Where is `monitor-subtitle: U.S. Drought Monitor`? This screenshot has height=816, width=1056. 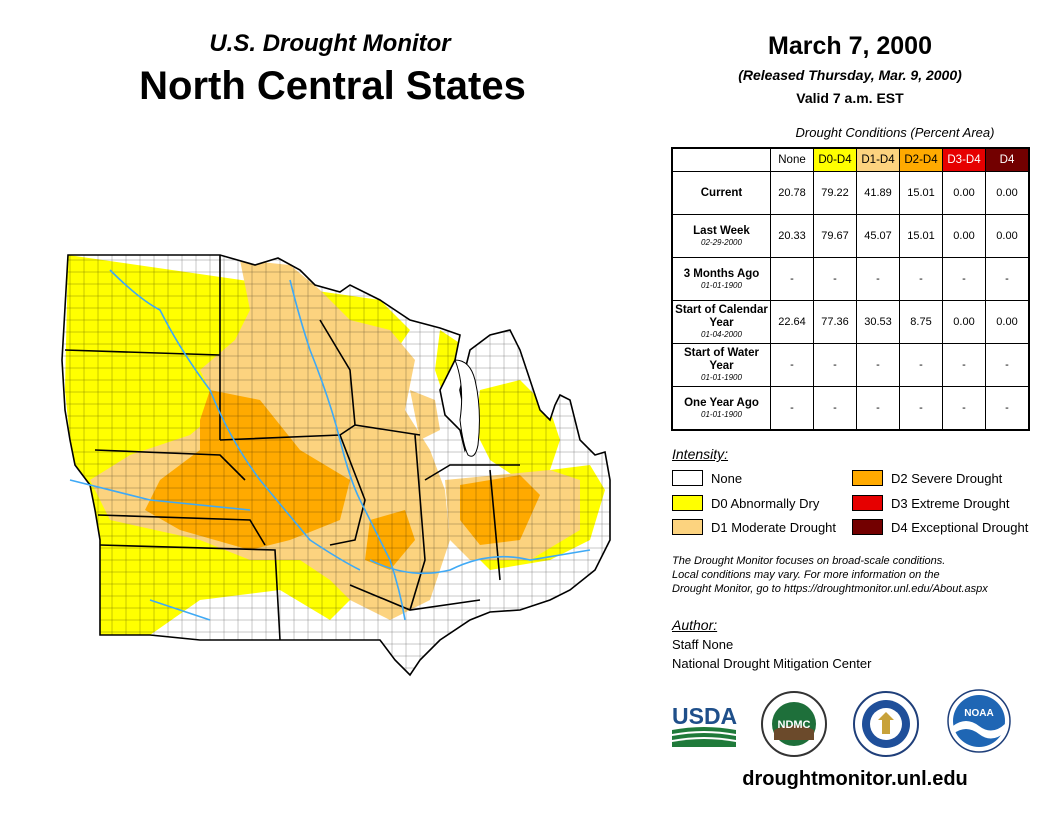 monitor-subtitle: U.S. Drought Monitor is located at coordinates (330, 43).